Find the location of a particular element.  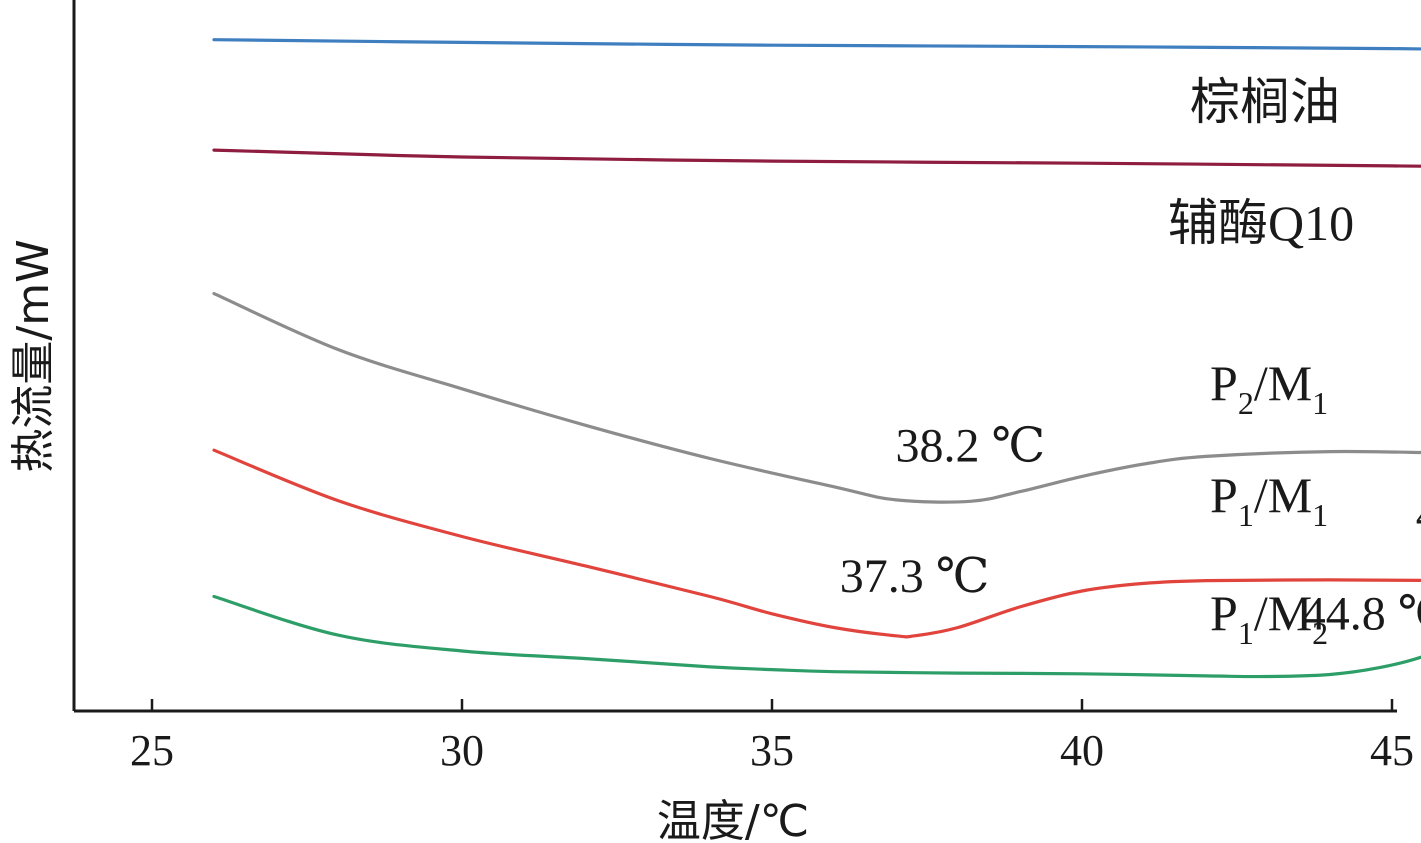

series-label-4: P1/M2 is located at coordinates (1269, 618).